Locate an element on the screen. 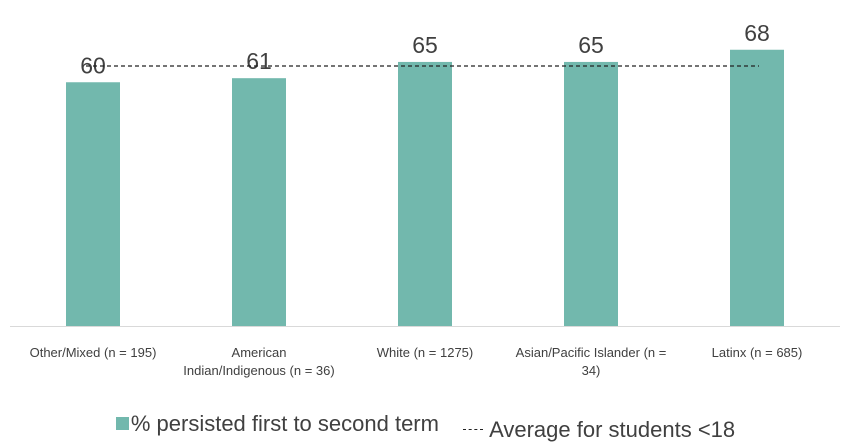 This screenshot has height=443, width=851. legend-swatch-average-line is located at coordinates (473, 429).